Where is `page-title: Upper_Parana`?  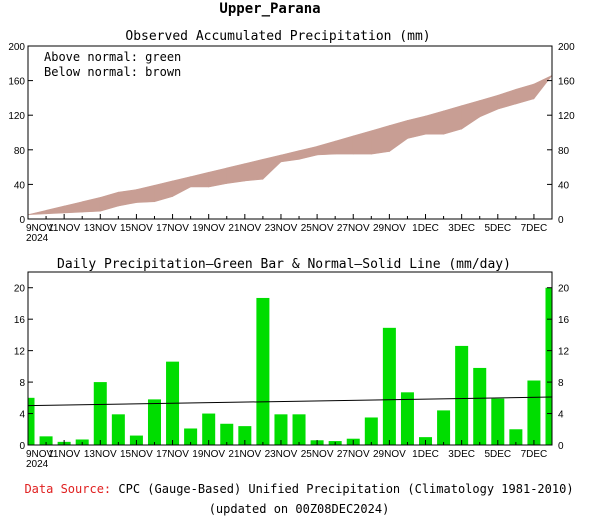 page-title: Upper_Parana is located at coordinates (269, 9).